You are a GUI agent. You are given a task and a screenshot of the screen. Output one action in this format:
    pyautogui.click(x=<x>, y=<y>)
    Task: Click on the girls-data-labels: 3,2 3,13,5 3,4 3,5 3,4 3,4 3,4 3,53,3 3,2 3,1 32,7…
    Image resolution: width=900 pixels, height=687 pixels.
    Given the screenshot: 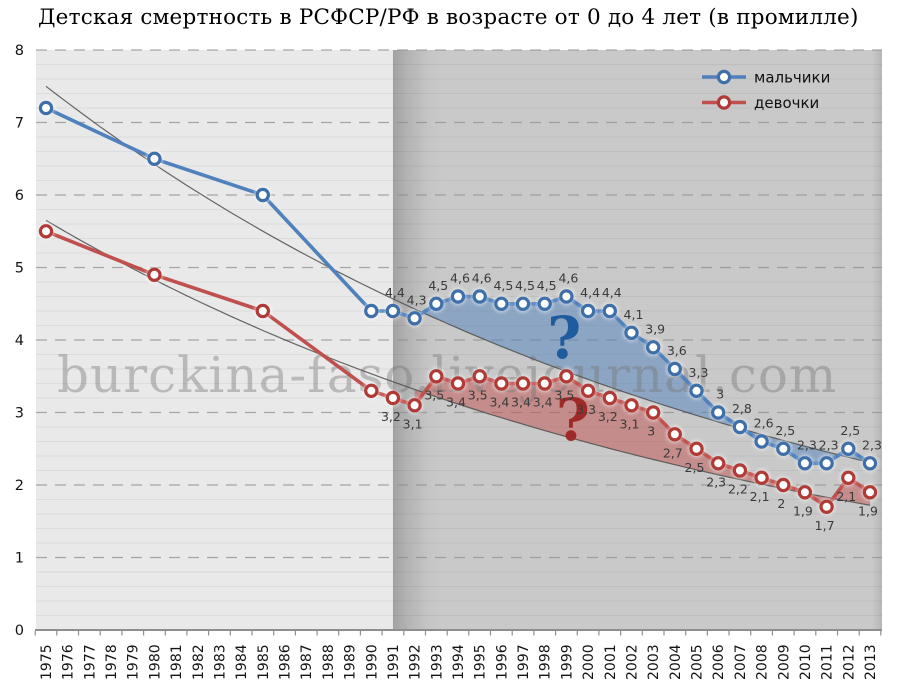 What is the action you would take?
    pyautogui.click(x=629, y=460)
    